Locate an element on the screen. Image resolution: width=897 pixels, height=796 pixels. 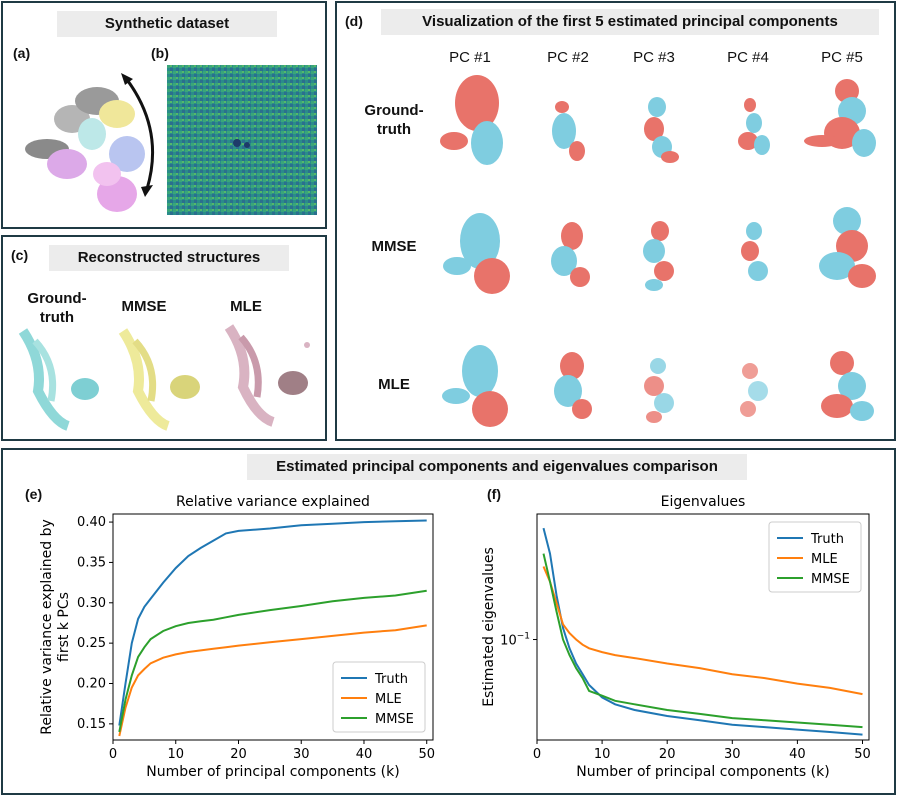
panel-title: Reconstructed structures is located at coordinates (169, 258).